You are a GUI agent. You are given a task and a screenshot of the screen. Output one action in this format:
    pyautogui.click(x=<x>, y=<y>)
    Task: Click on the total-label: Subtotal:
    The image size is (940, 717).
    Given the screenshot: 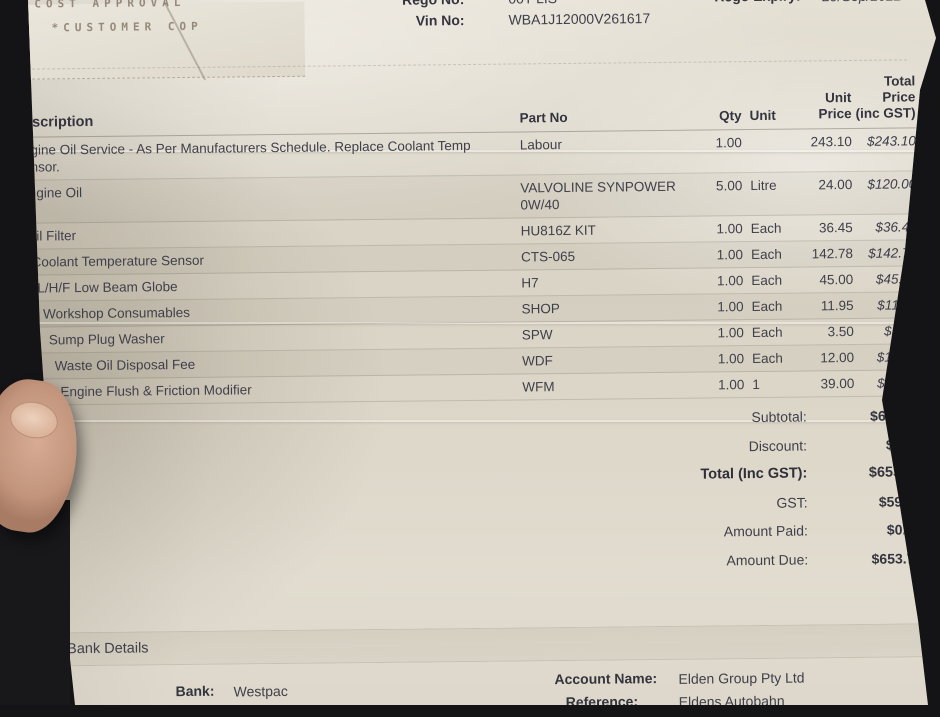 What is the action you would take?
    pyautogui.click(x=779, y=417)
    